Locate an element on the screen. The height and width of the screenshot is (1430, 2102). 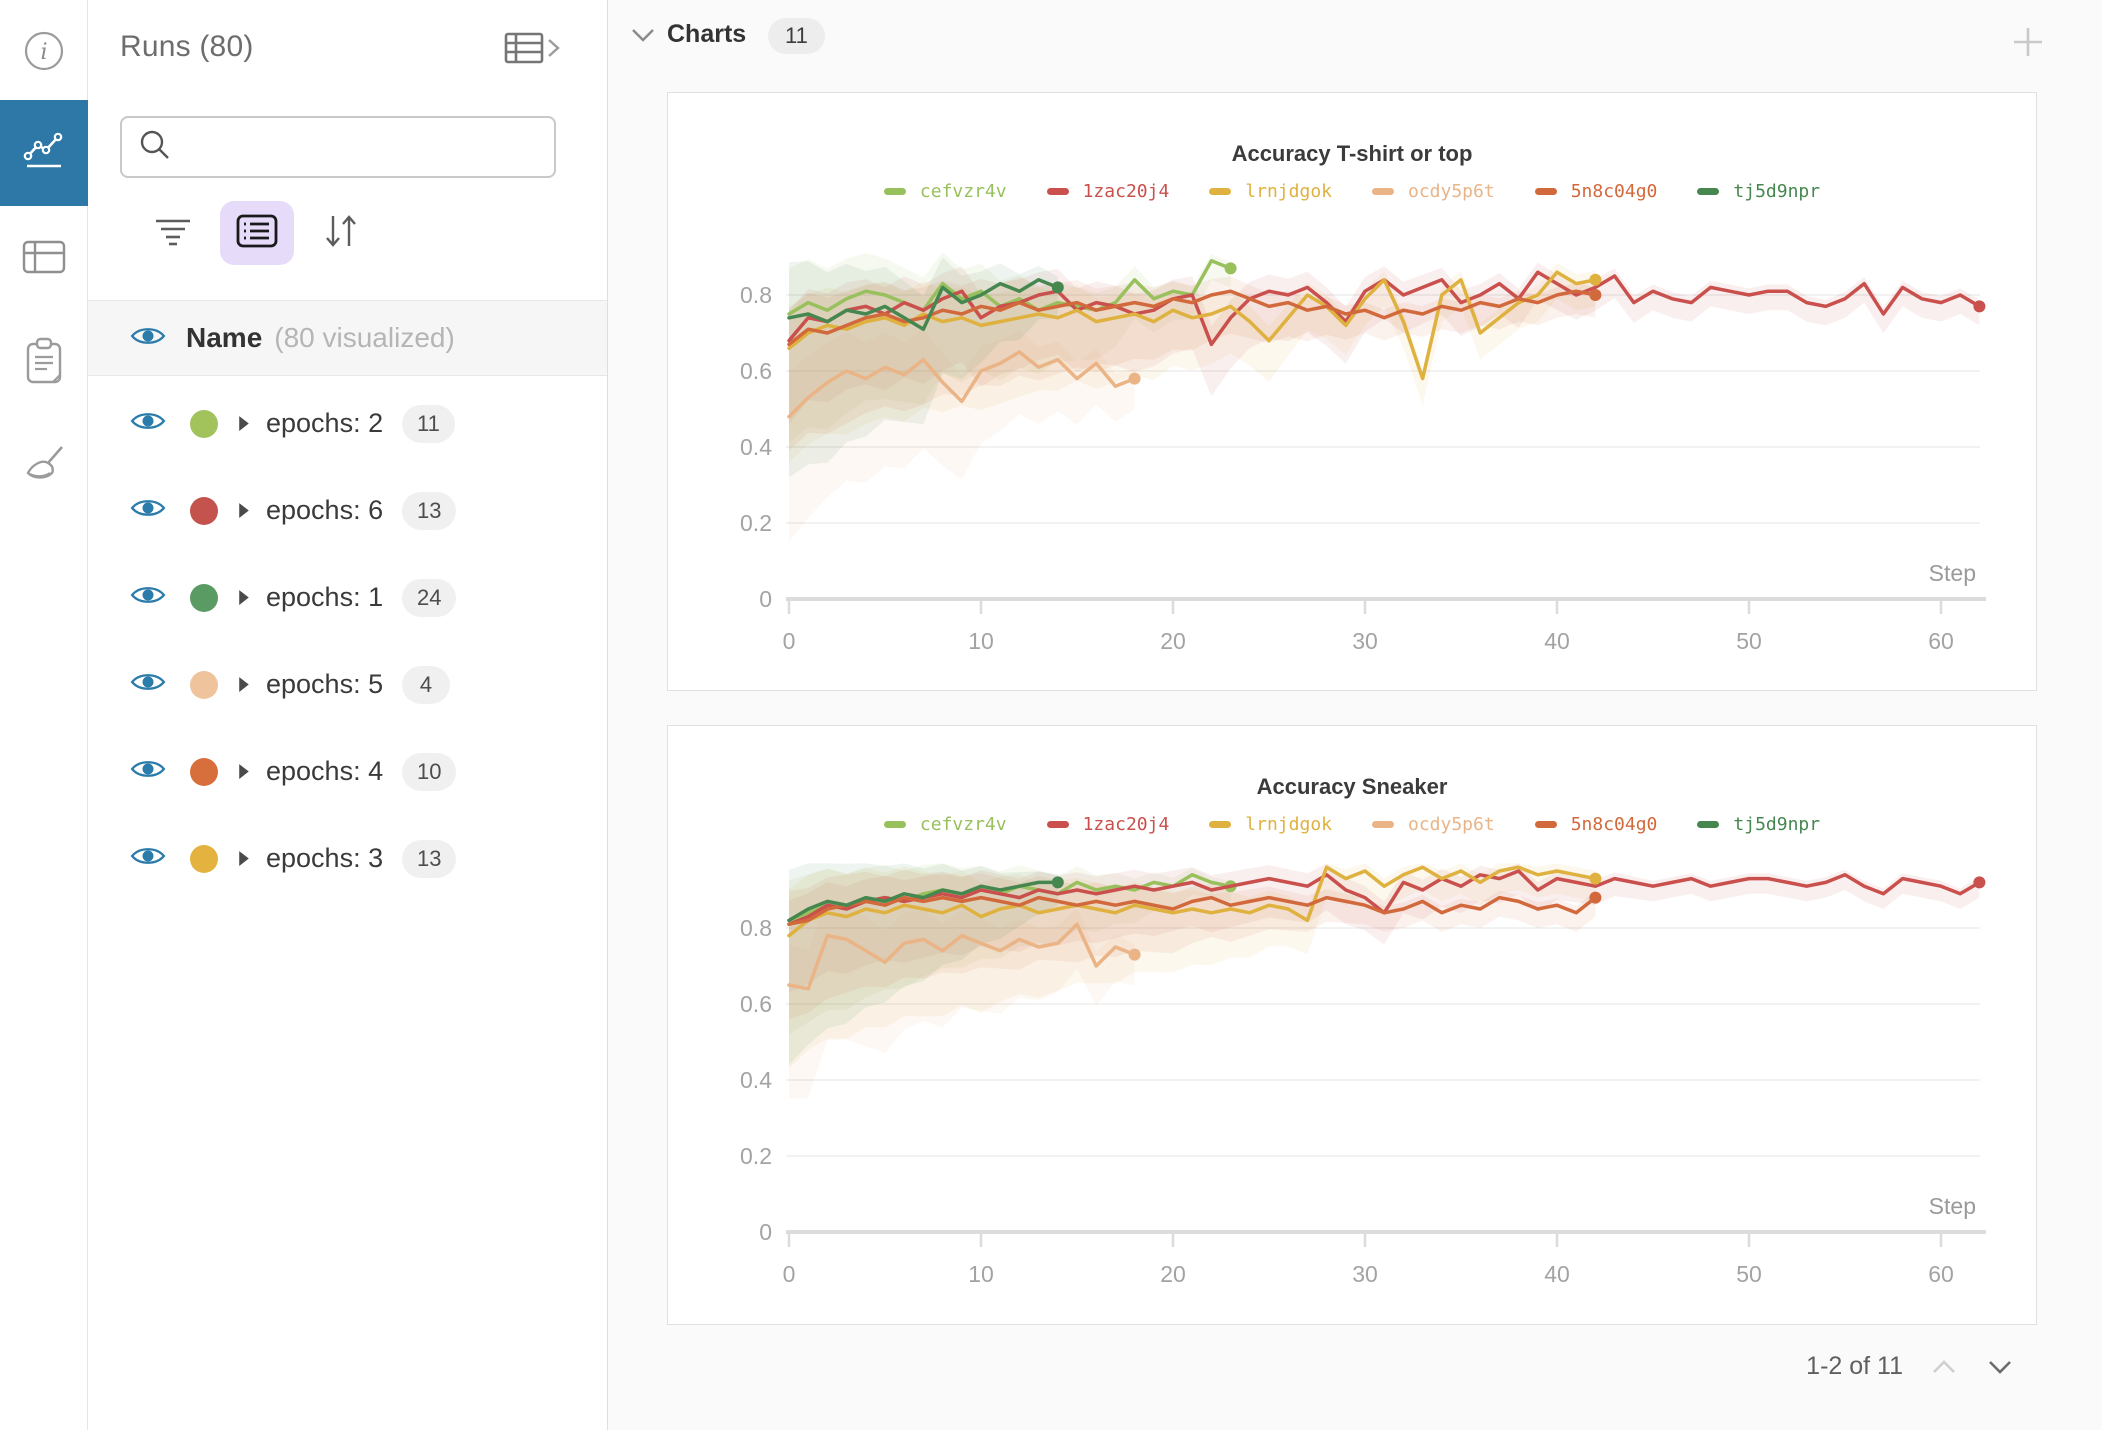
run-group-row: epochs: 6 13 is located at coordinates (347, 510).